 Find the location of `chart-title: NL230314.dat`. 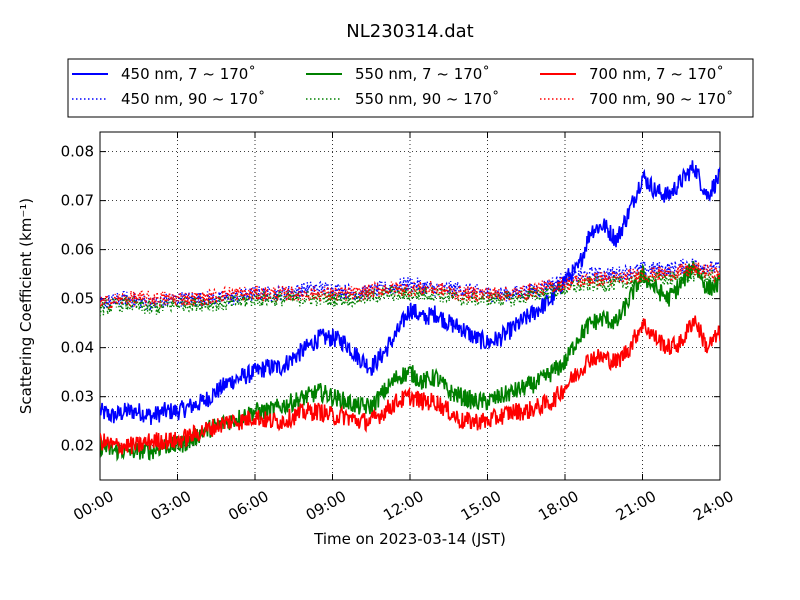

chart-title: NL230314.dat is located at coordinates (409, 31).